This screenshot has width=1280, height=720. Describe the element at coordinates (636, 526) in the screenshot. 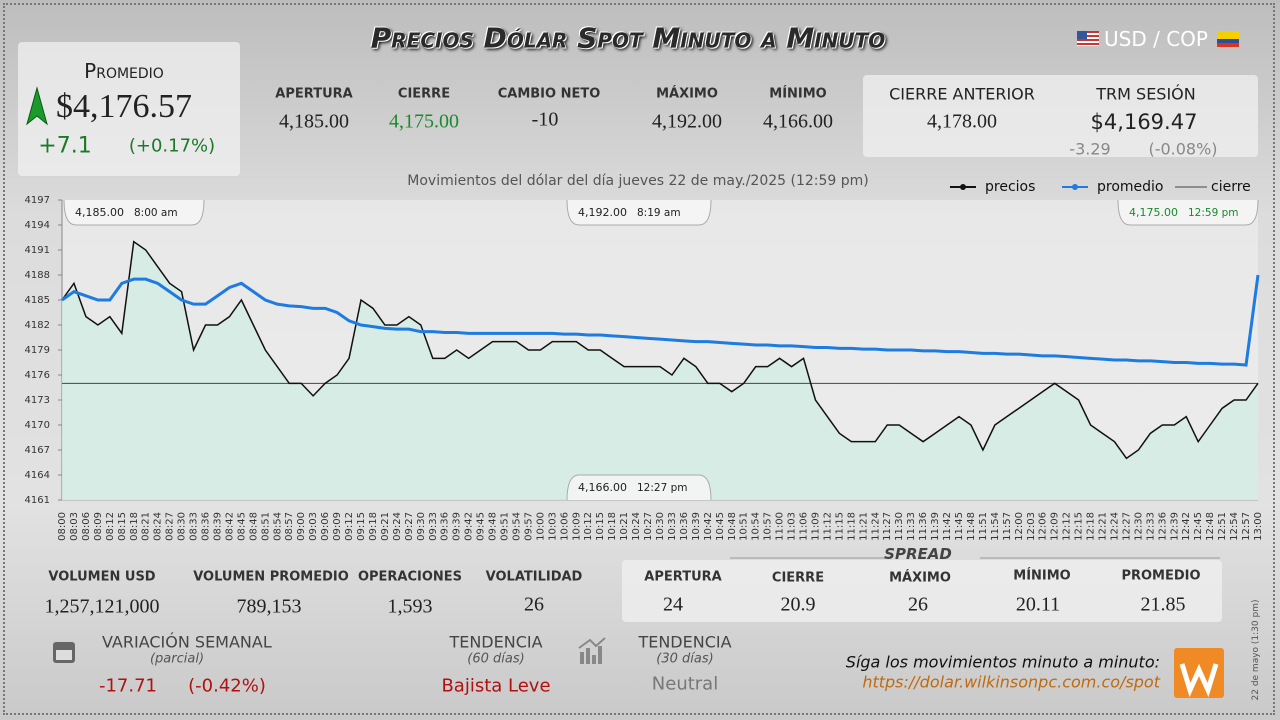

I see `x-tick-label: 10:24` at that location.